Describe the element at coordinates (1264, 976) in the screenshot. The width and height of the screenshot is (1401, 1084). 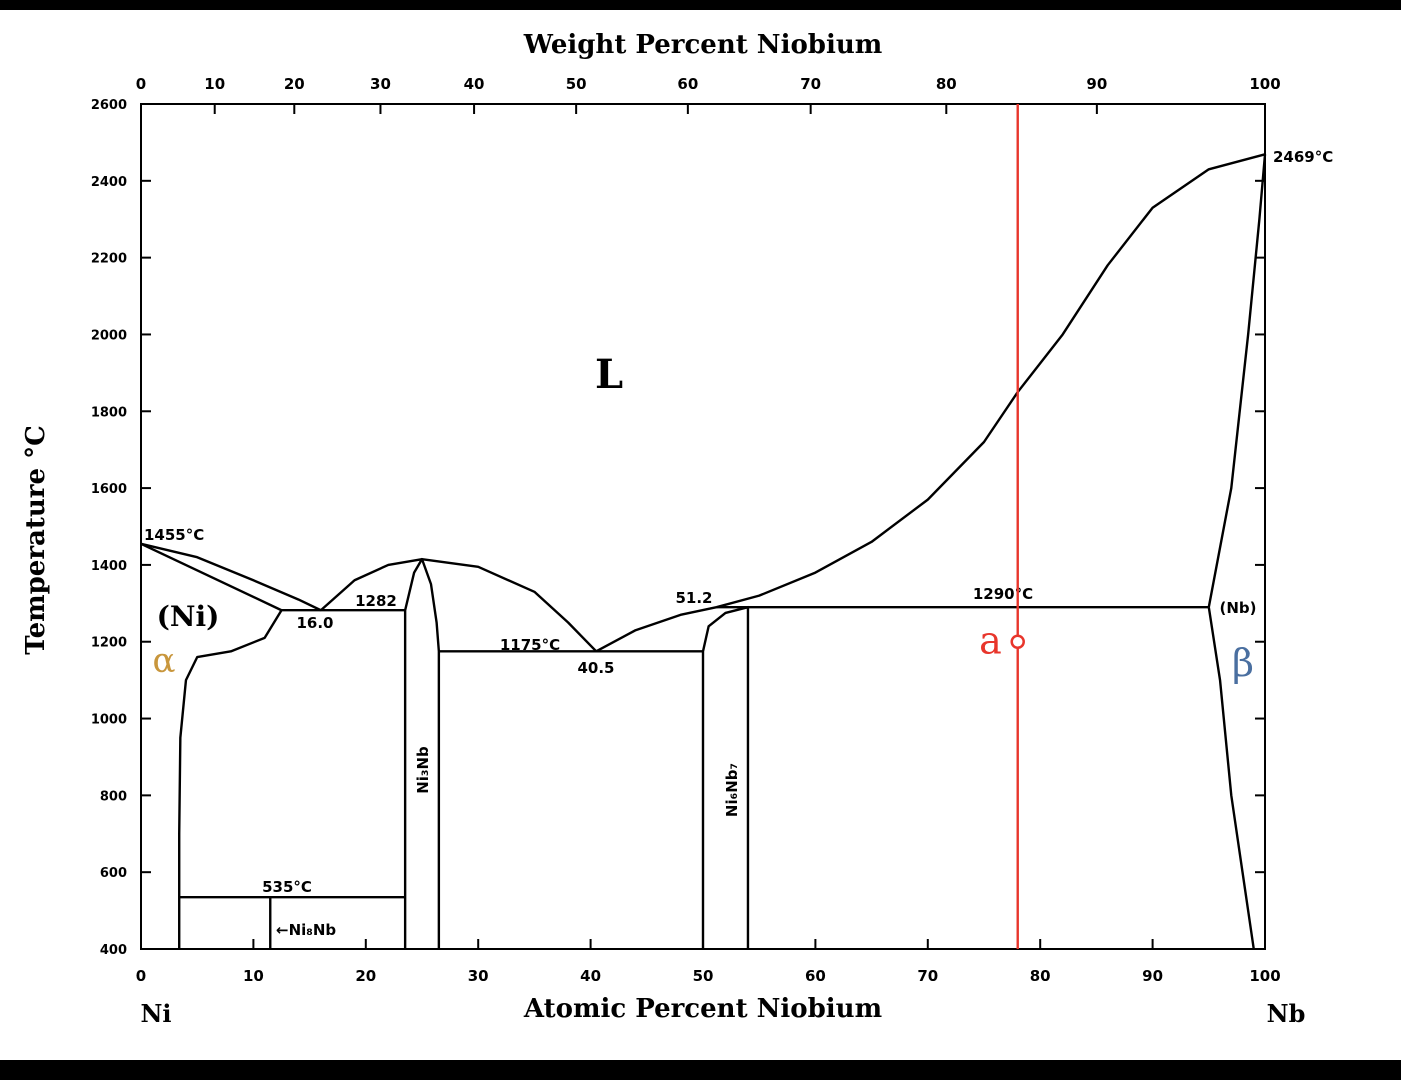
I see `x-tick-label: 100` at that location.